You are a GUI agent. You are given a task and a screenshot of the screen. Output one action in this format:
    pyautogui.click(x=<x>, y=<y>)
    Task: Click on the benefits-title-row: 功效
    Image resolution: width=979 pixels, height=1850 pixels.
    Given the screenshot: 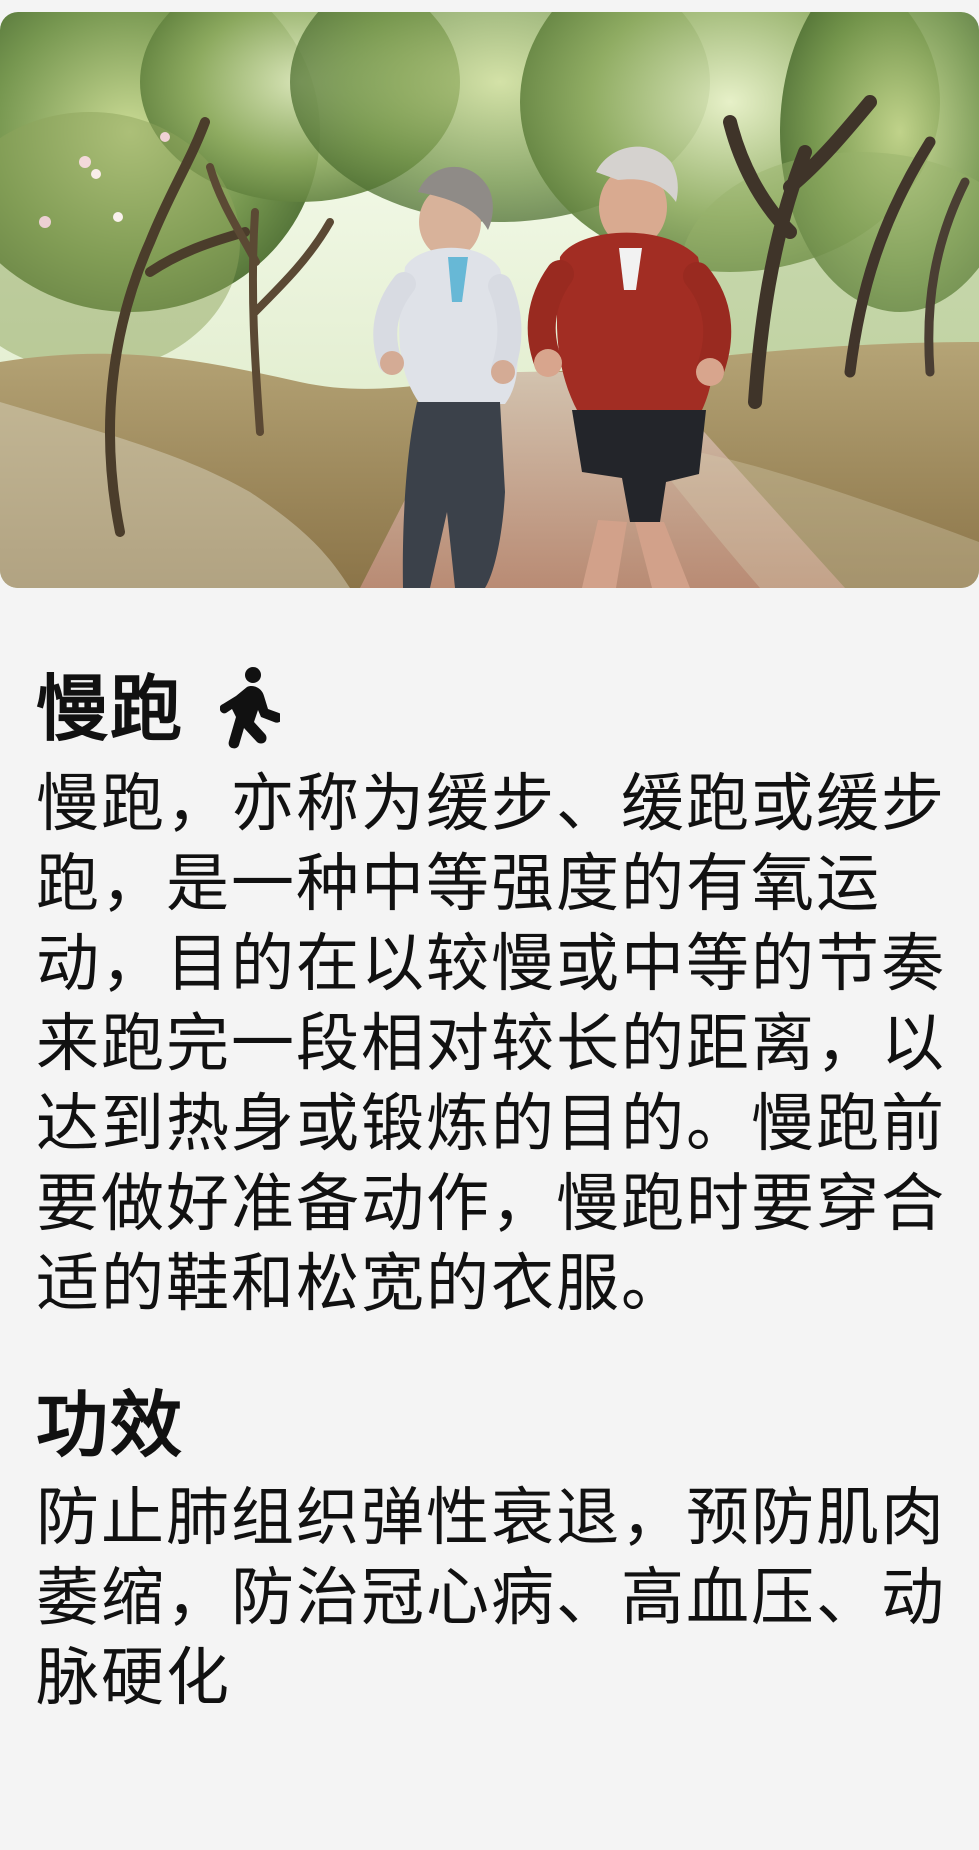 What is the action you would take?
    pyautogui.click(x=495, y=1425)
    